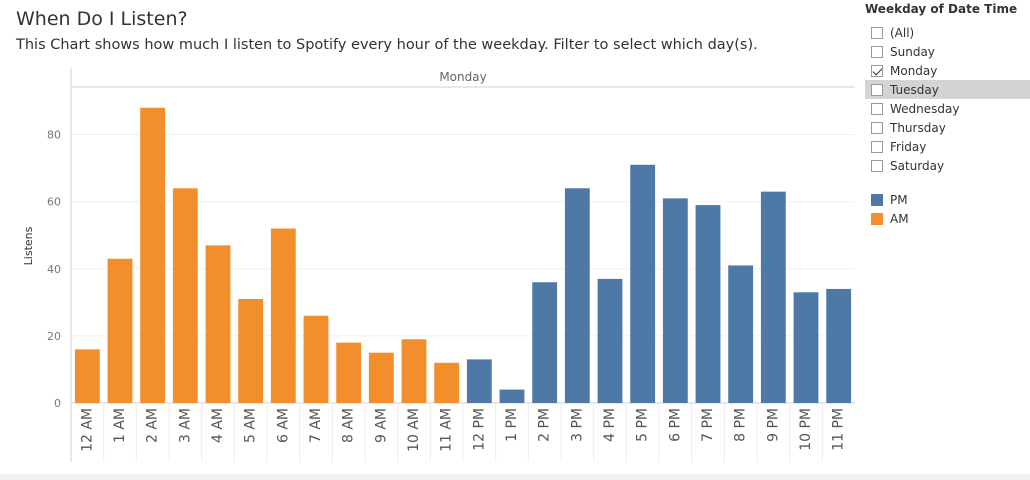 The height and width of the screenshot is (480, 1030). I want to click on bar-7-pm, so click(708, 304).